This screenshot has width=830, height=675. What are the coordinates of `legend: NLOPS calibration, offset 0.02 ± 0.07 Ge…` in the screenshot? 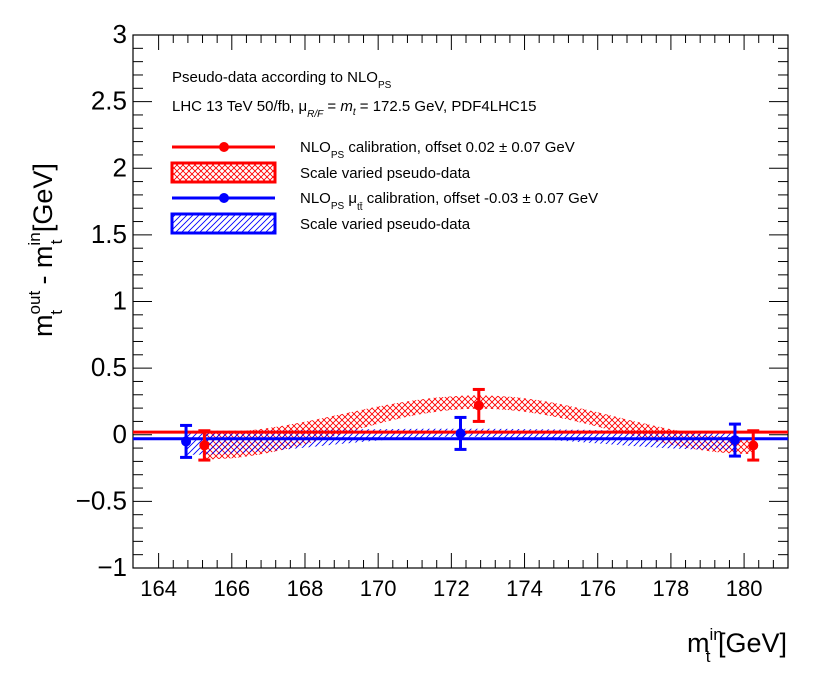 It's located at (384, 187).